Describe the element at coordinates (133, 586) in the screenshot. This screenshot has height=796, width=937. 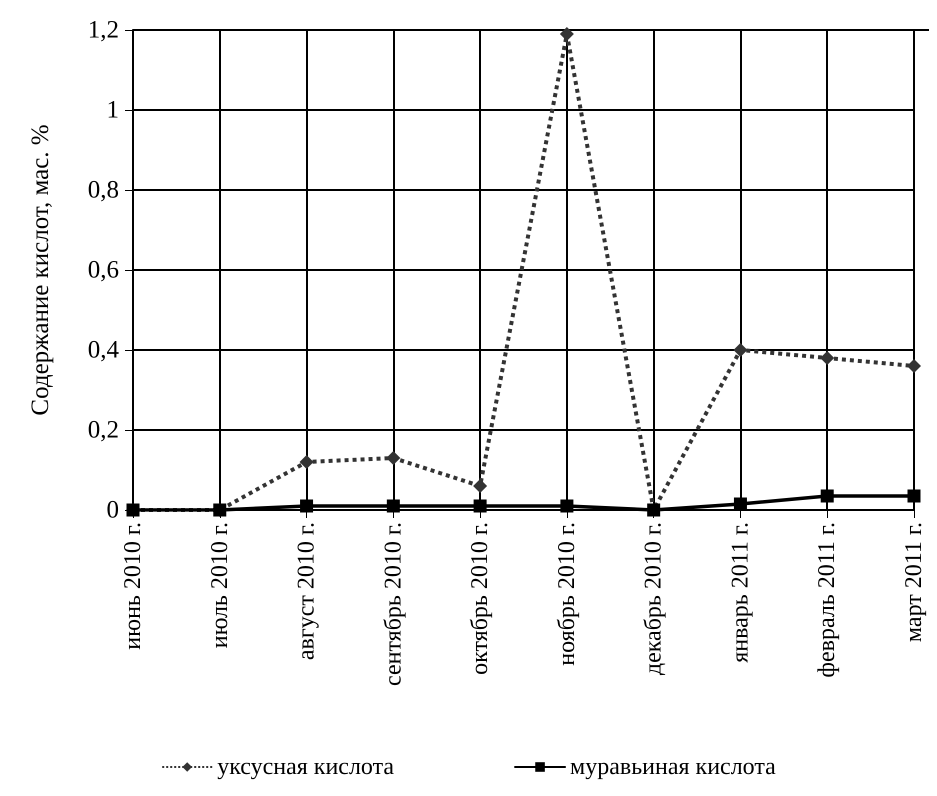
I see `x-tick-label: июнь 2010 г.` at that location.